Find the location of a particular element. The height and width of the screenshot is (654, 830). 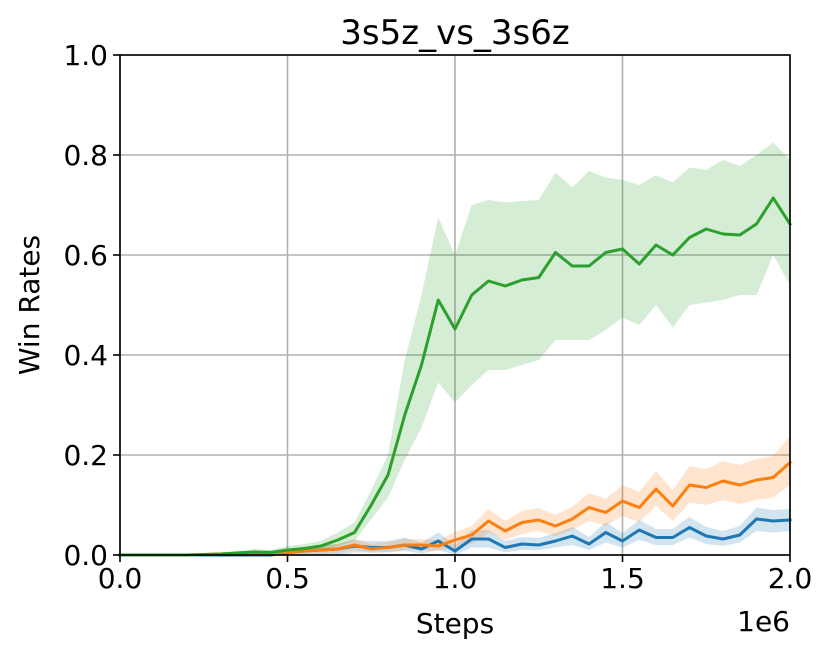

x-tick-label: 1.0 is located at coordinates (455, 578).